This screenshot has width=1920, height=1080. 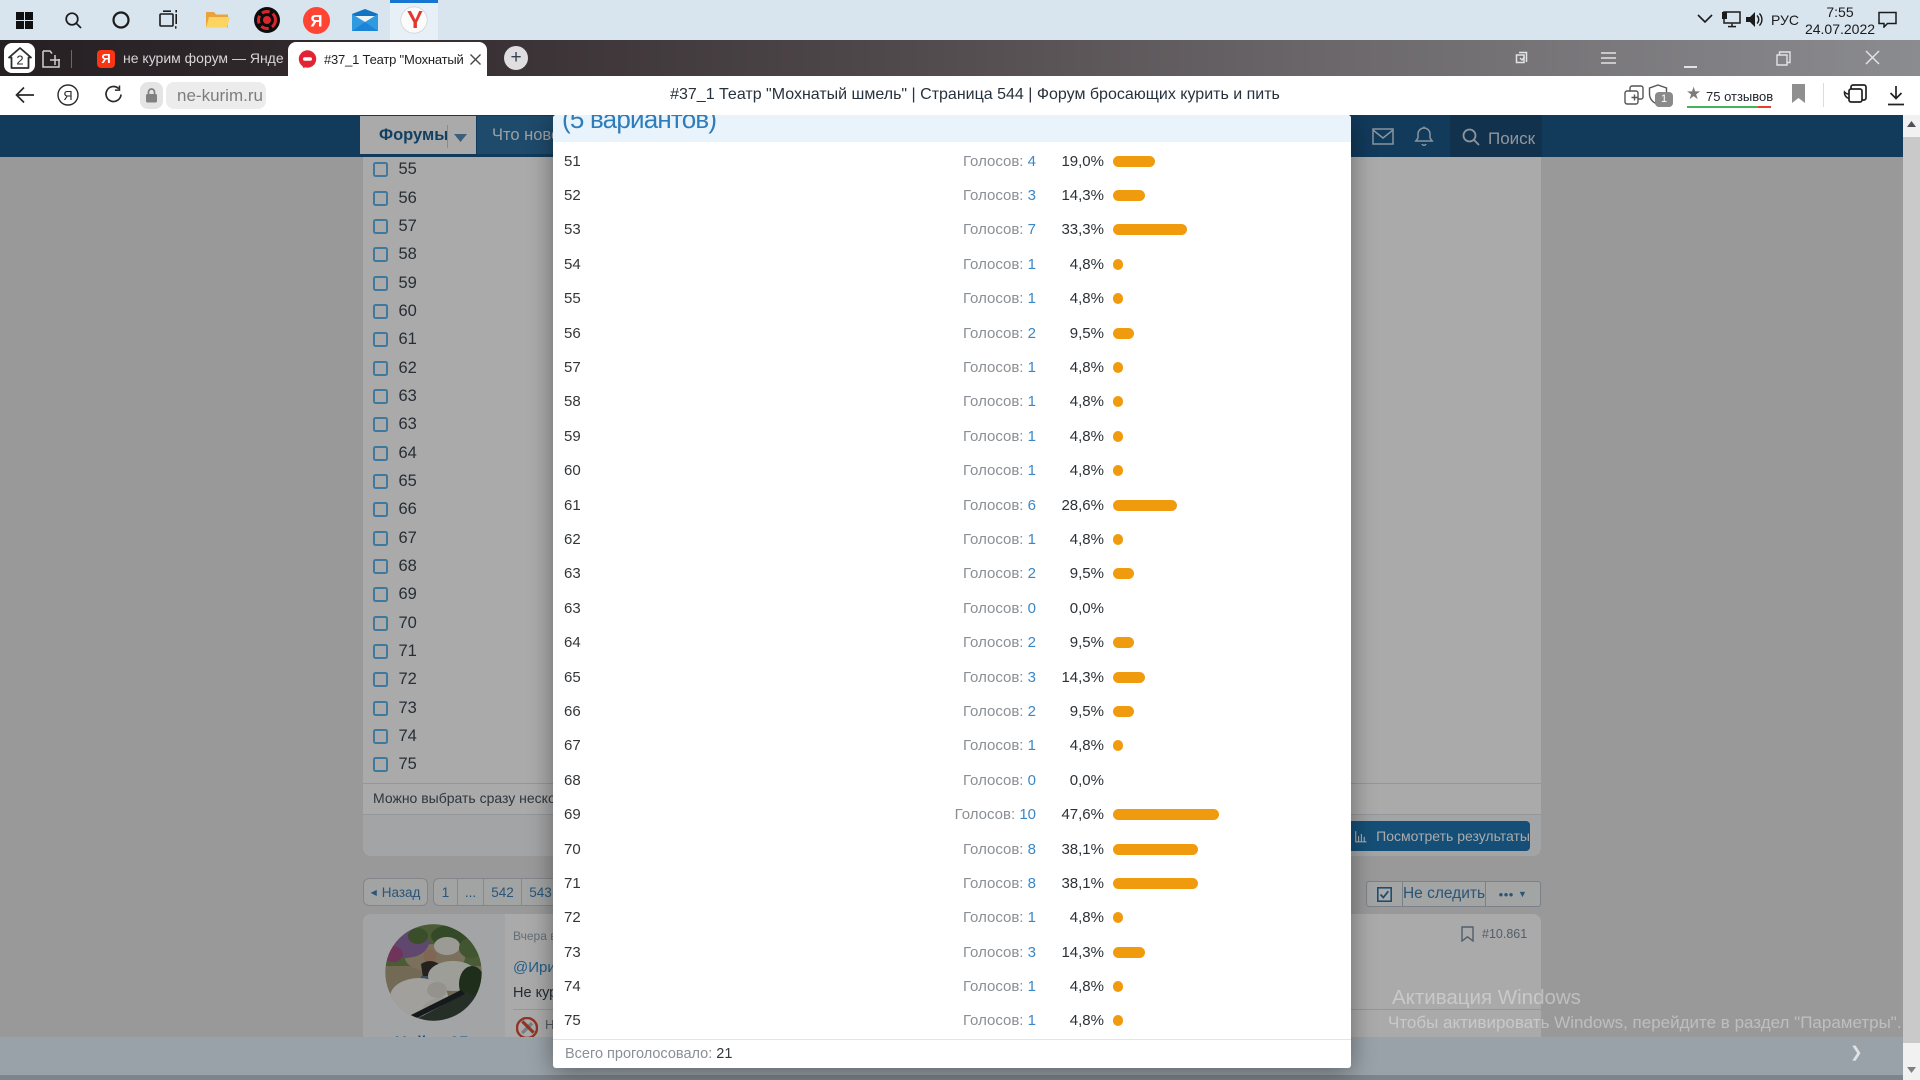 I want to click on svg-text: 2, so click(x=19, y=60).